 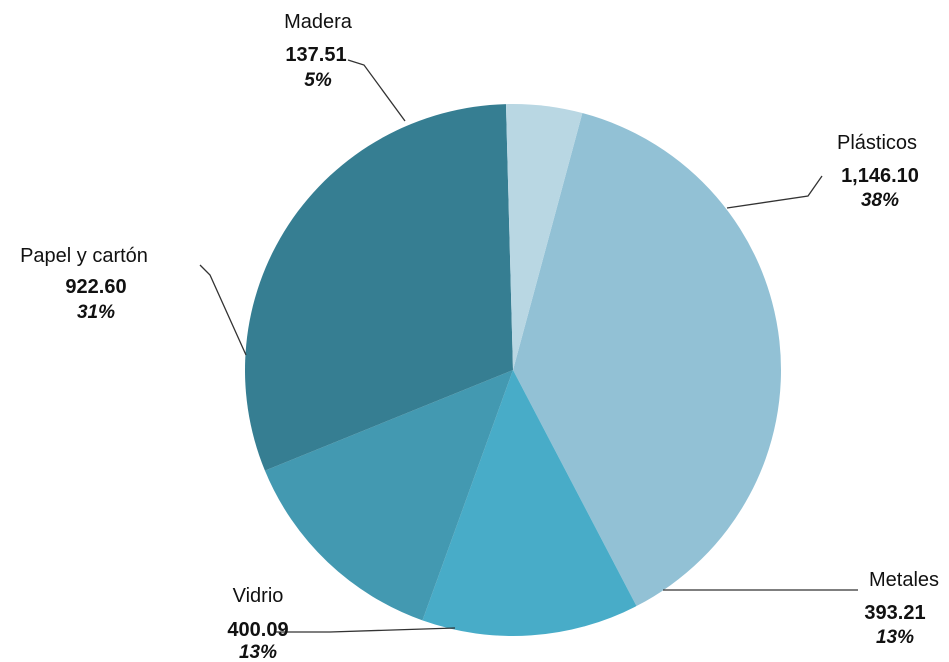 I want to click on slice-label-value: 400.09, so click(x=257, y=630).